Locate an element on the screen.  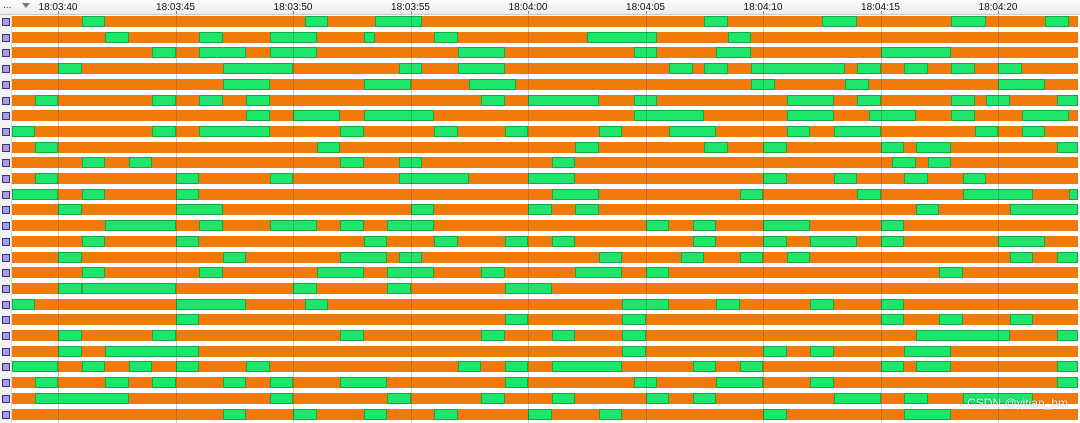
sort-arrow-icon is located at coordinates (26, 5).